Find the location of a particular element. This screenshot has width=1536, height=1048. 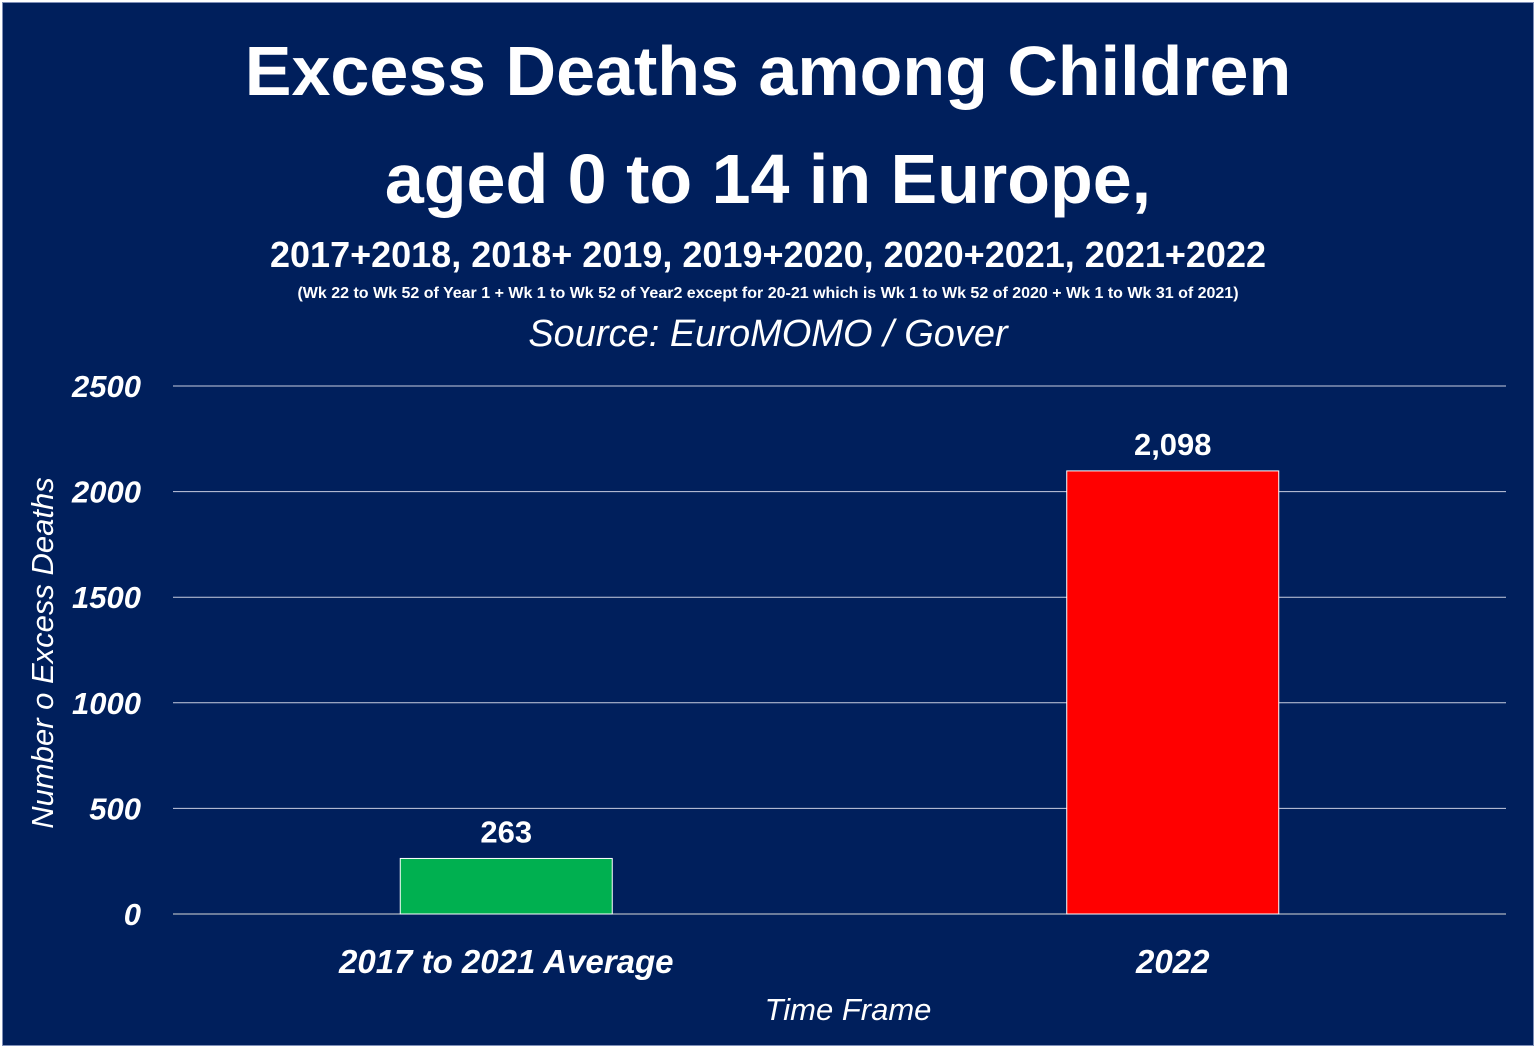

chart-source: Source: EuroMOMO / Gover is located at coordinates (768, 334).